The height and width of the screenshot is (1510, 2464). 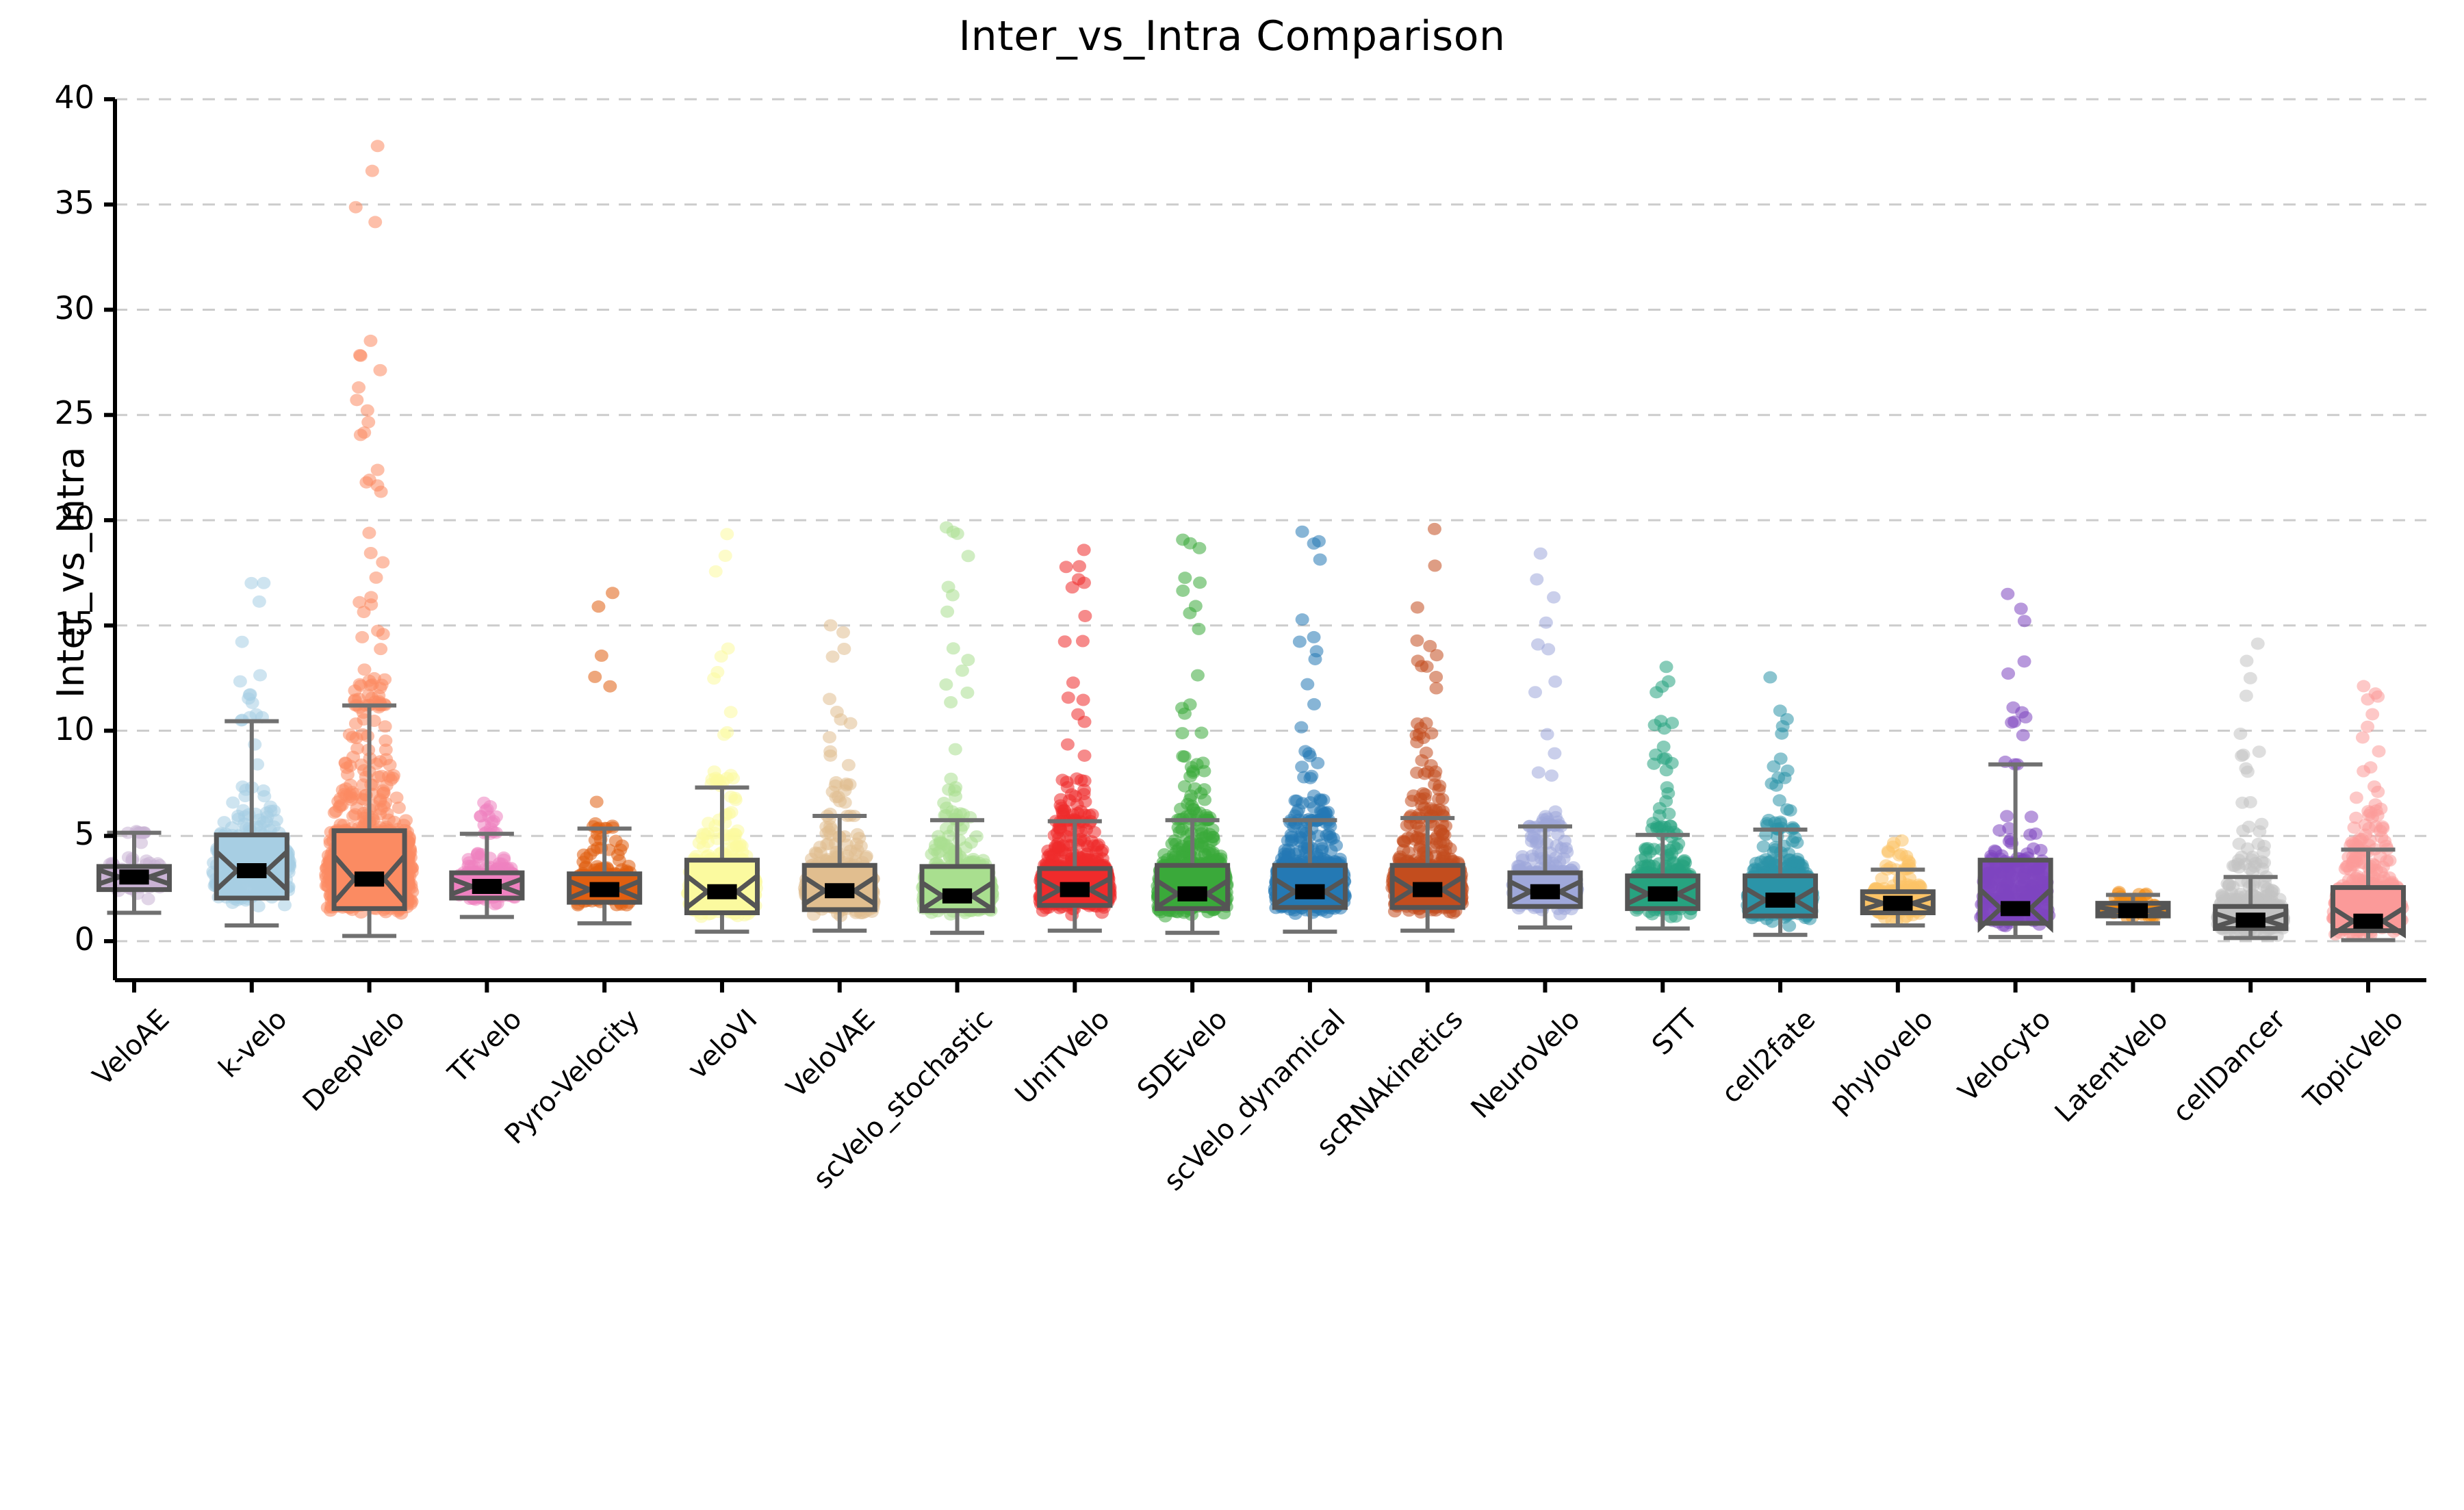 I want to click on y-tick-label: 25, so click(x=53, y=412).